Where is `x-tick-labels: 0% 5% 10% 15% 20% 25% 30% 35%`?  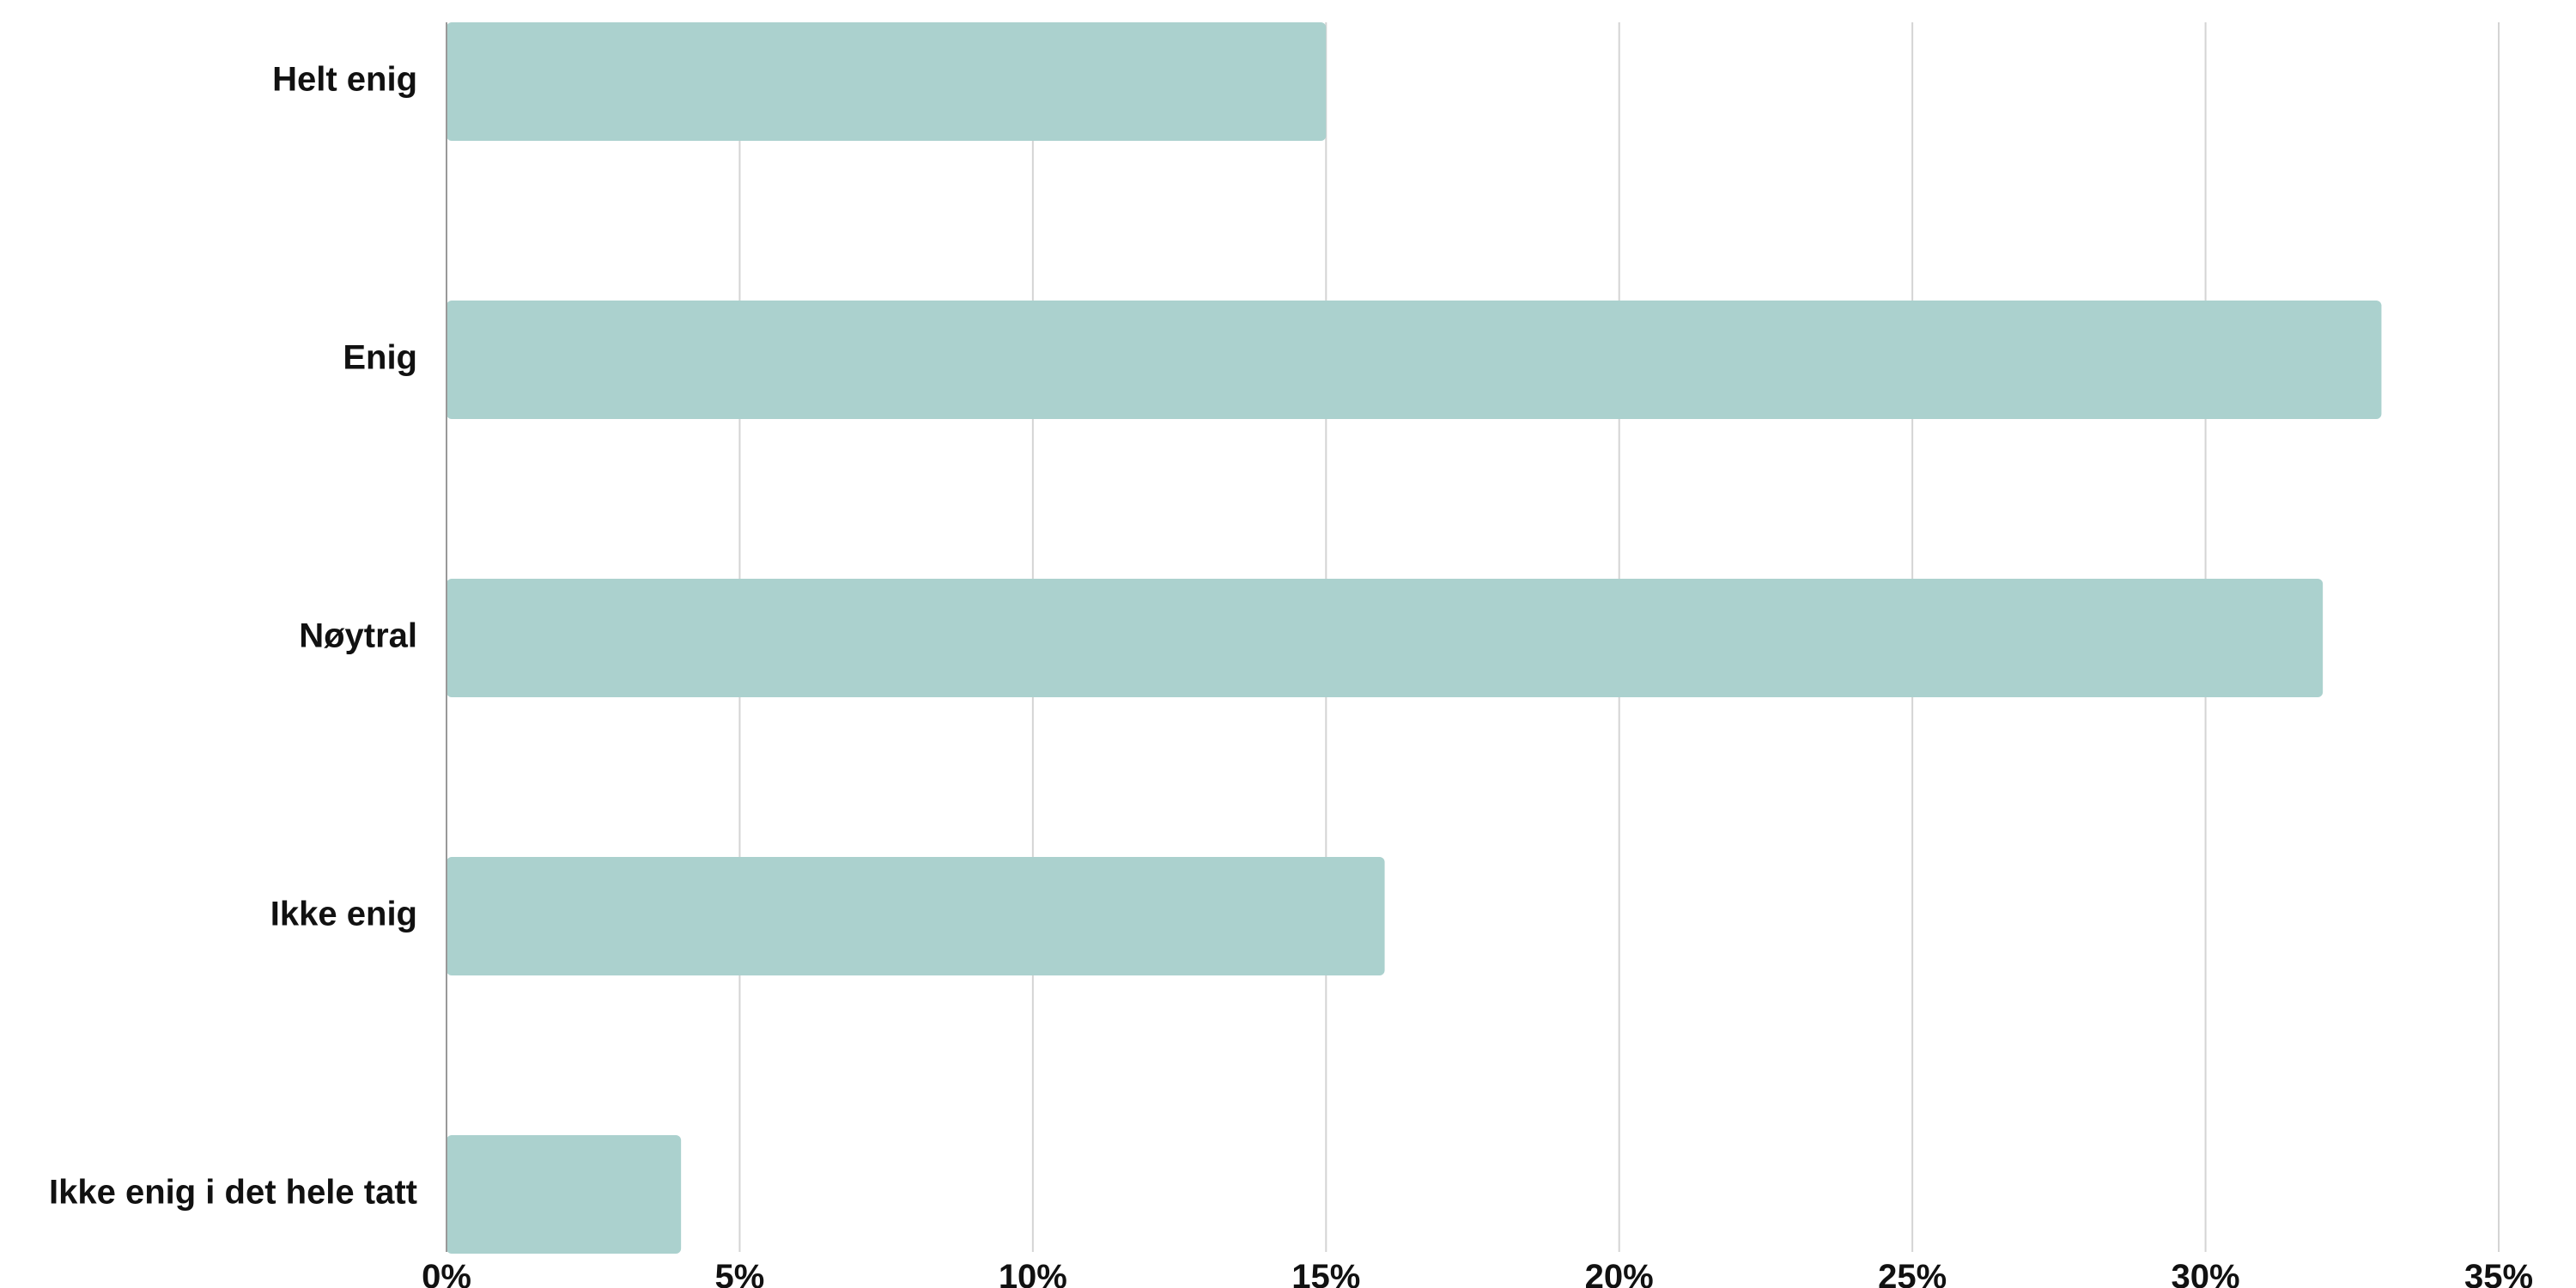
x-tick-labels: 0% 5% 10% 15% 20% 25% 30% 35% is located at coordinates (1477, 1273).